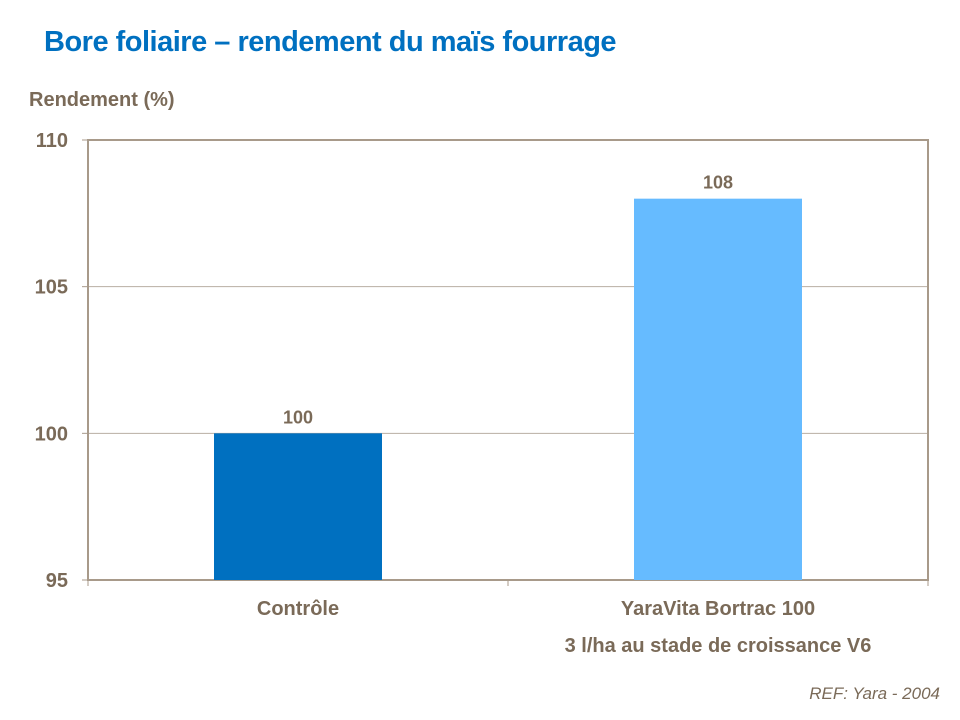 This screenshot has height=720, width=960. What do you see at coordinates (51, 288) in the screenshot?
I see `y-tick-label: 105` at bounding box center [51, 288].